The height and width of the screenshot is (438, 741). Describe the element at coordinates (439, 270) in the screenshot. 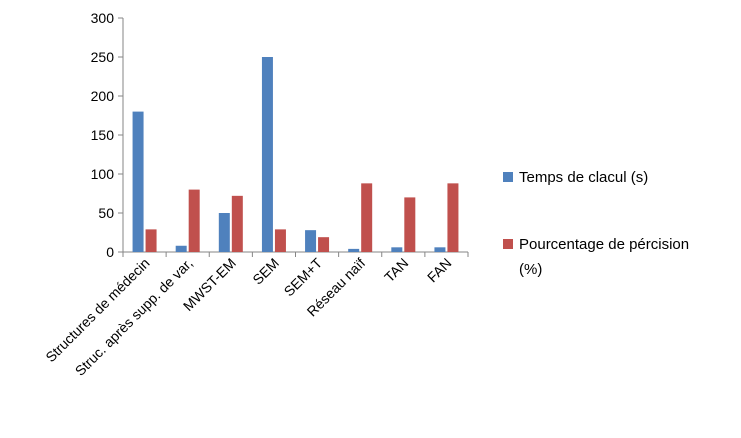

I see `x-category-label: FAN` at that location.